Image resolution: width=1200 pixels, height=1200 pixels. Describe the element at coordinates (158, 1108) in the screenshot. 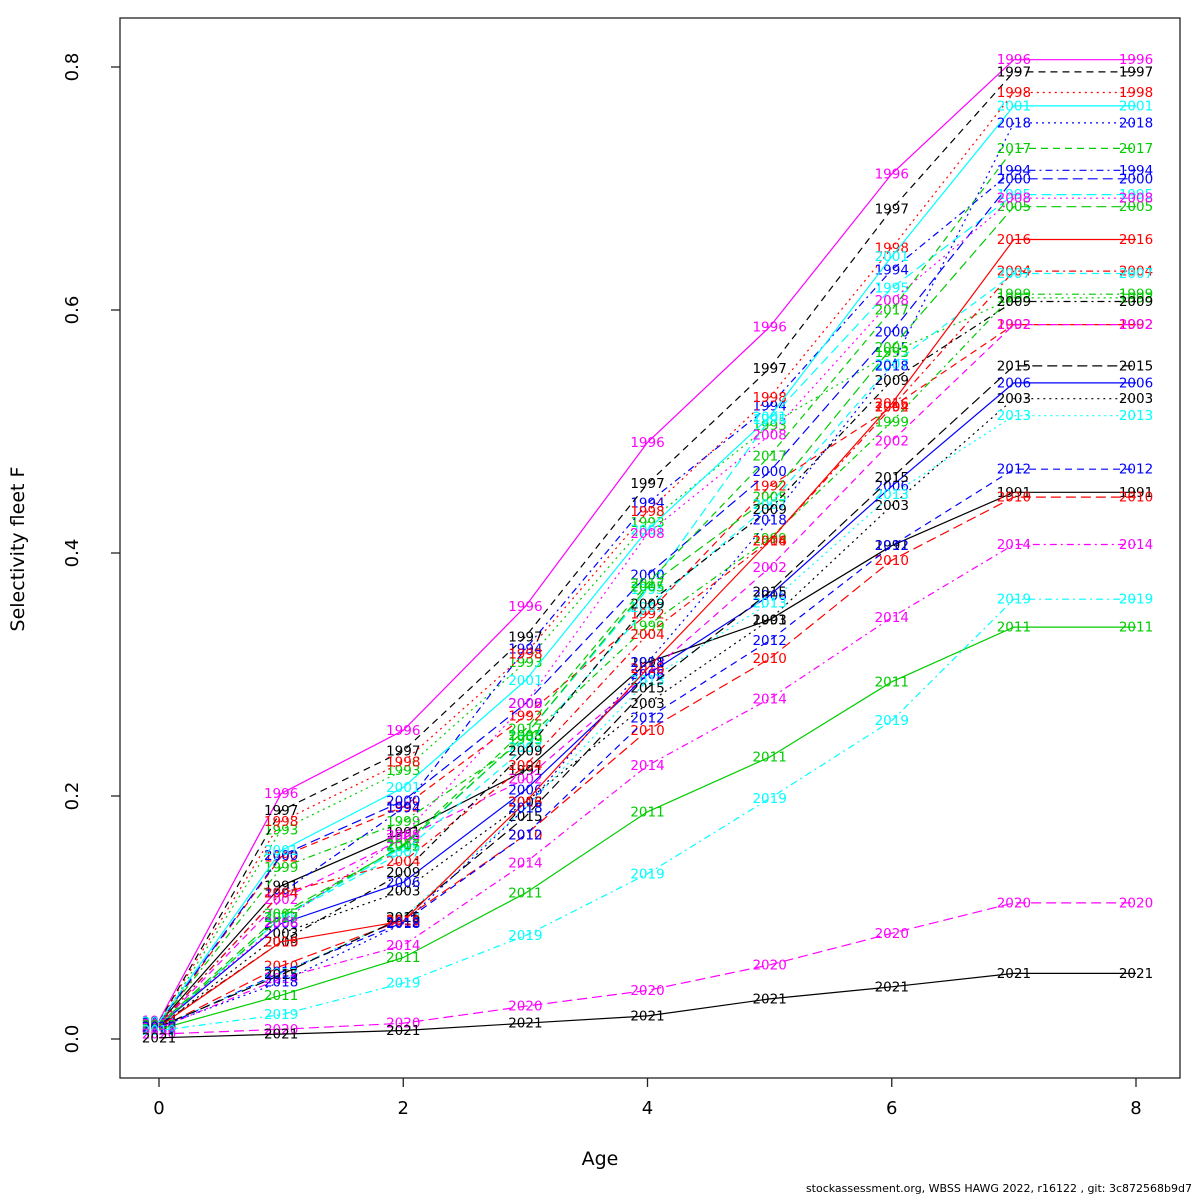

I see `x-tick-label: 0` at that location.